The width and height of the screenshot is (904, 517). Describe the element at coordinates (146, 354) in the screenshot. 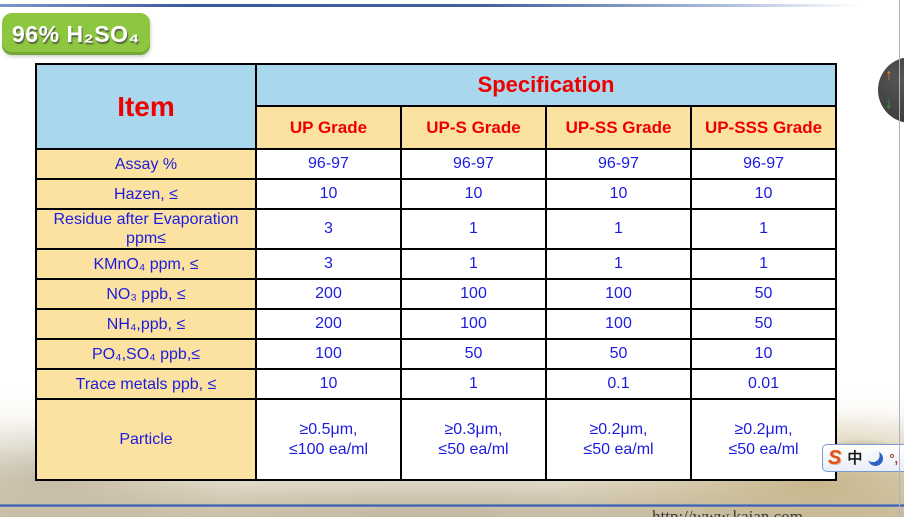

I see `spec-item-label: PO₄,SO₄ ppb,≤` at that location.